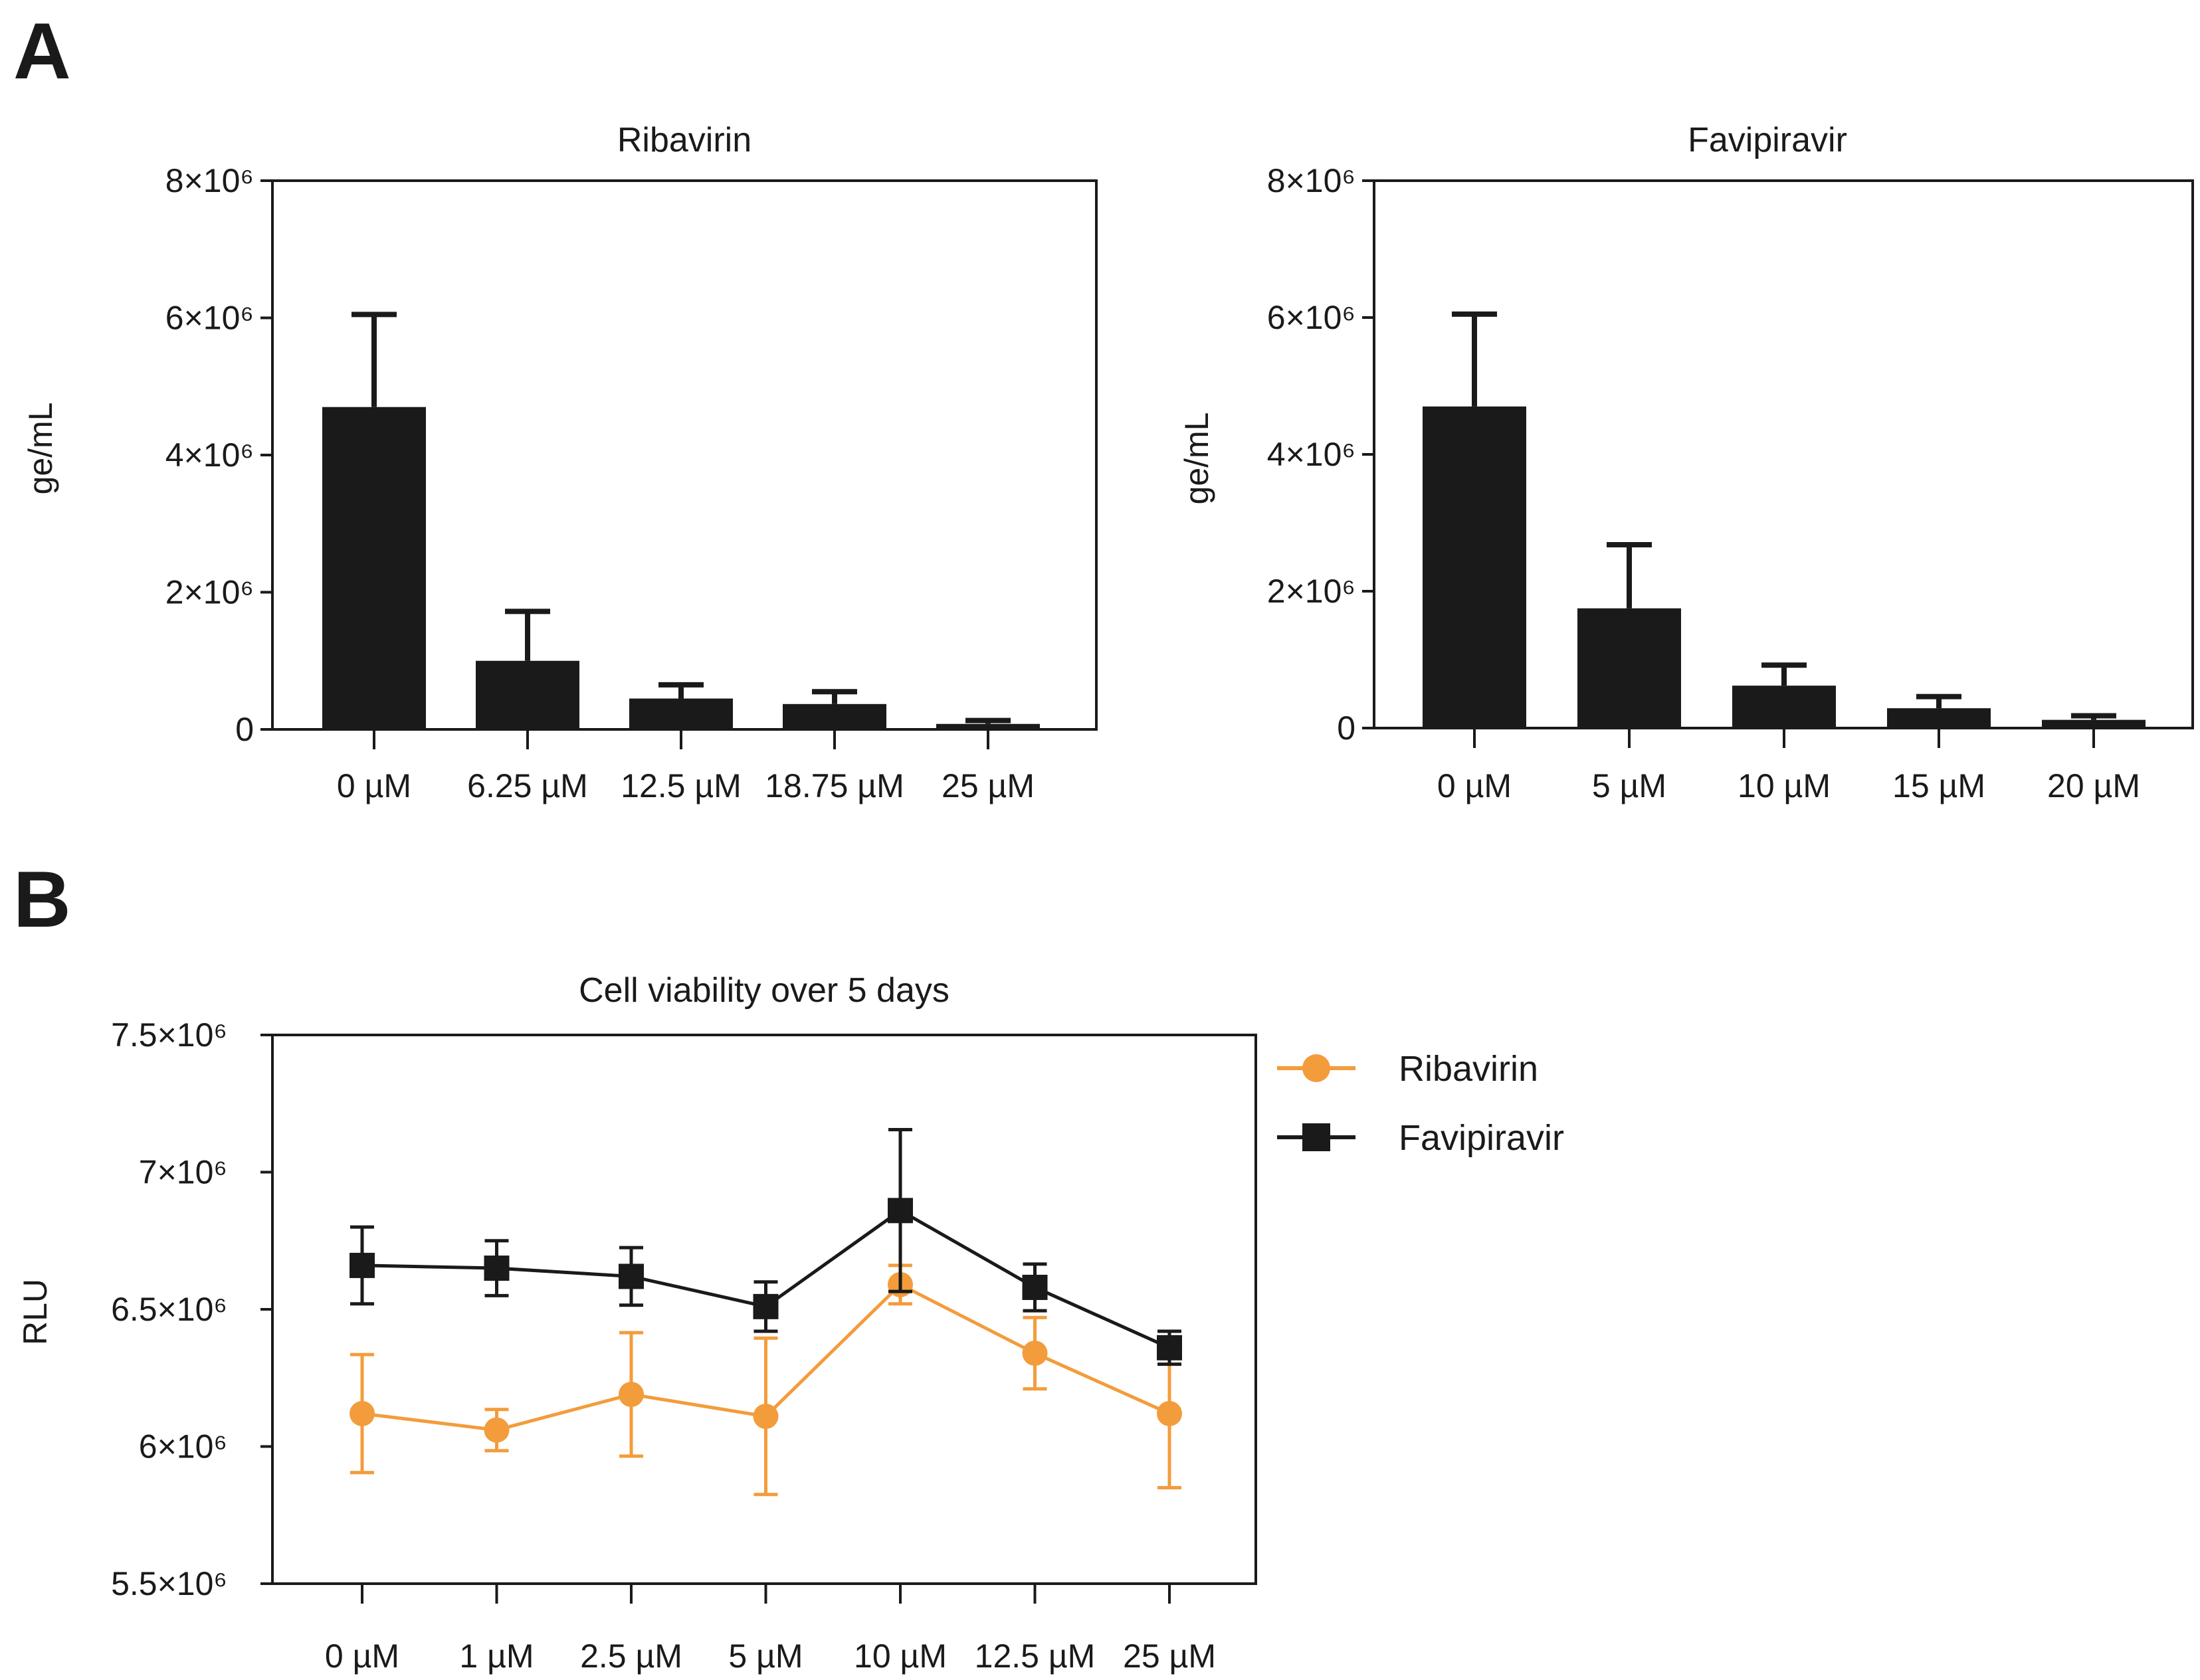 This screenshot has width=2200, height=1680. I want to click on panel-letter-b: B, so click(42, 899).